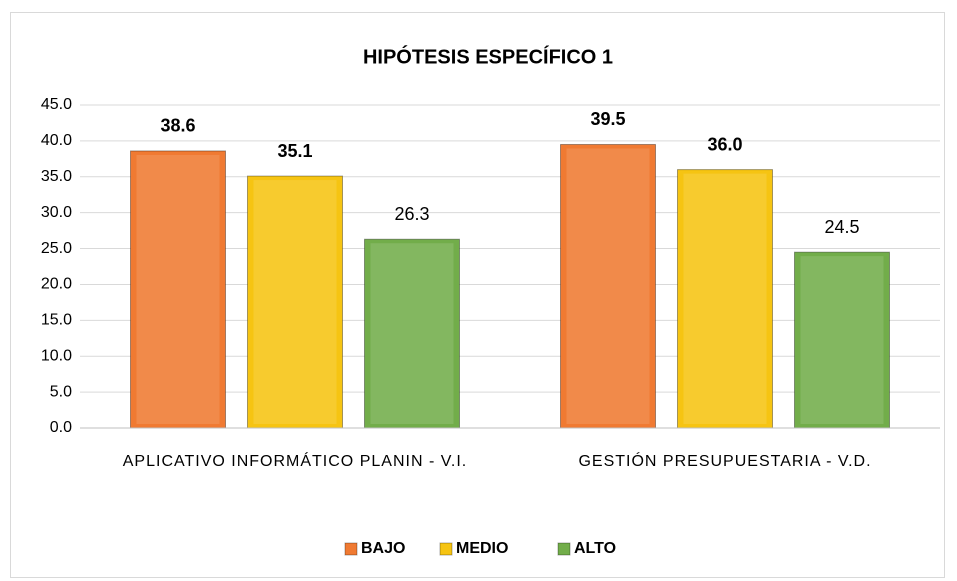 This screenshot has width=957, height=581. Describe the element at coordinates (482, 548) in the screenshot. I see `legend-label: MEDIO` at that location.